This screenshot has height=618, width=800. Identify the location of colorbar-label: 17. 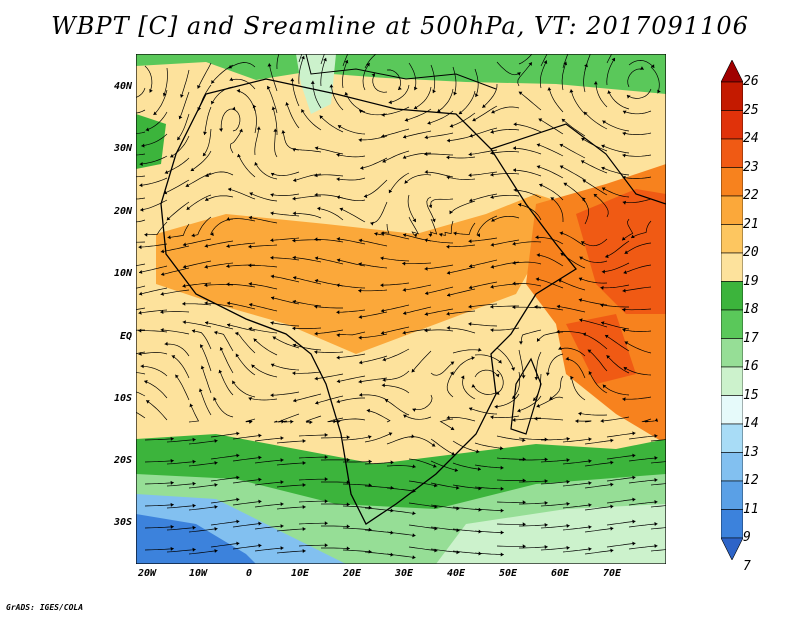
(751, 338).